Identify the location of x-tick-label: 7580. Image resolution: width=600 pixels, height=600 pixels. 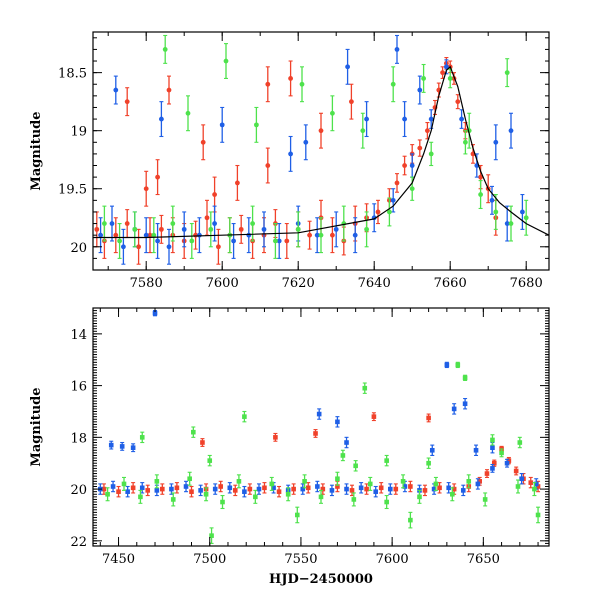
(146, 283).